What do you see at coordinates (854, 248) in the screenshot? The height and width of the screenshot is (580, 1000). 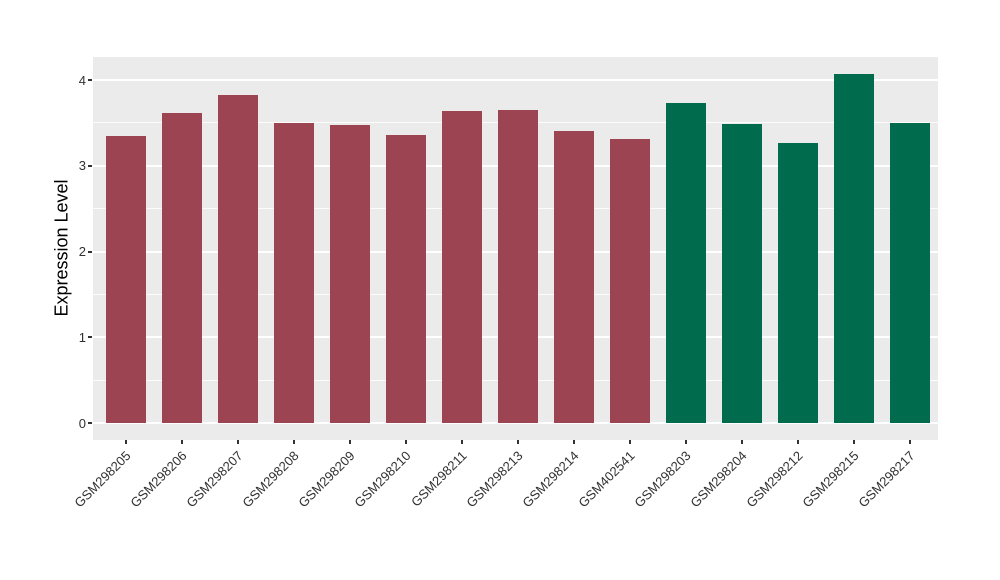 I see `bar-GSM298215` at bounding box center [854, 248].